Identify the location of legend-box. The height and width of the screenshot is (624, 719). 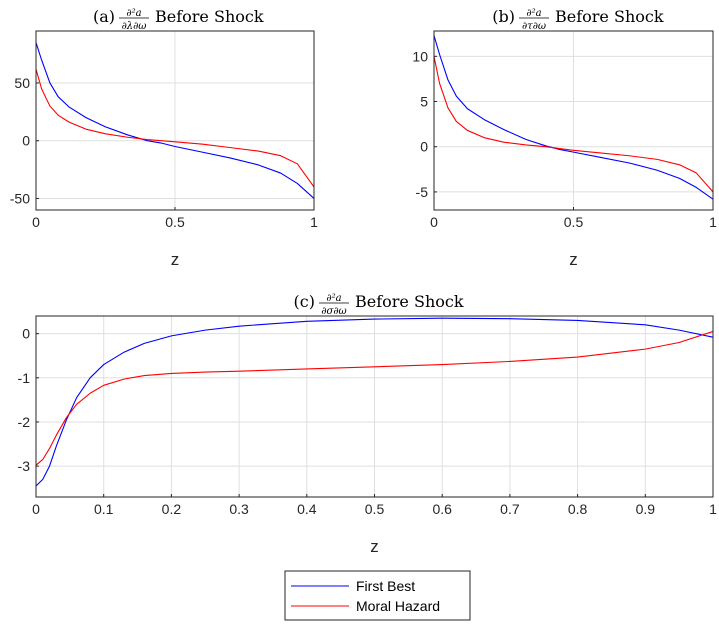
(377, 595).